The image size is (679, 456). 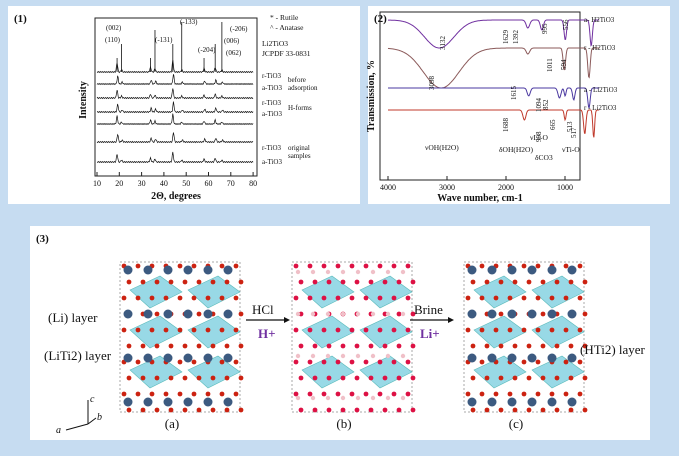 I want to click on trace-label: a-TiO3, so click(x=272, y=162).